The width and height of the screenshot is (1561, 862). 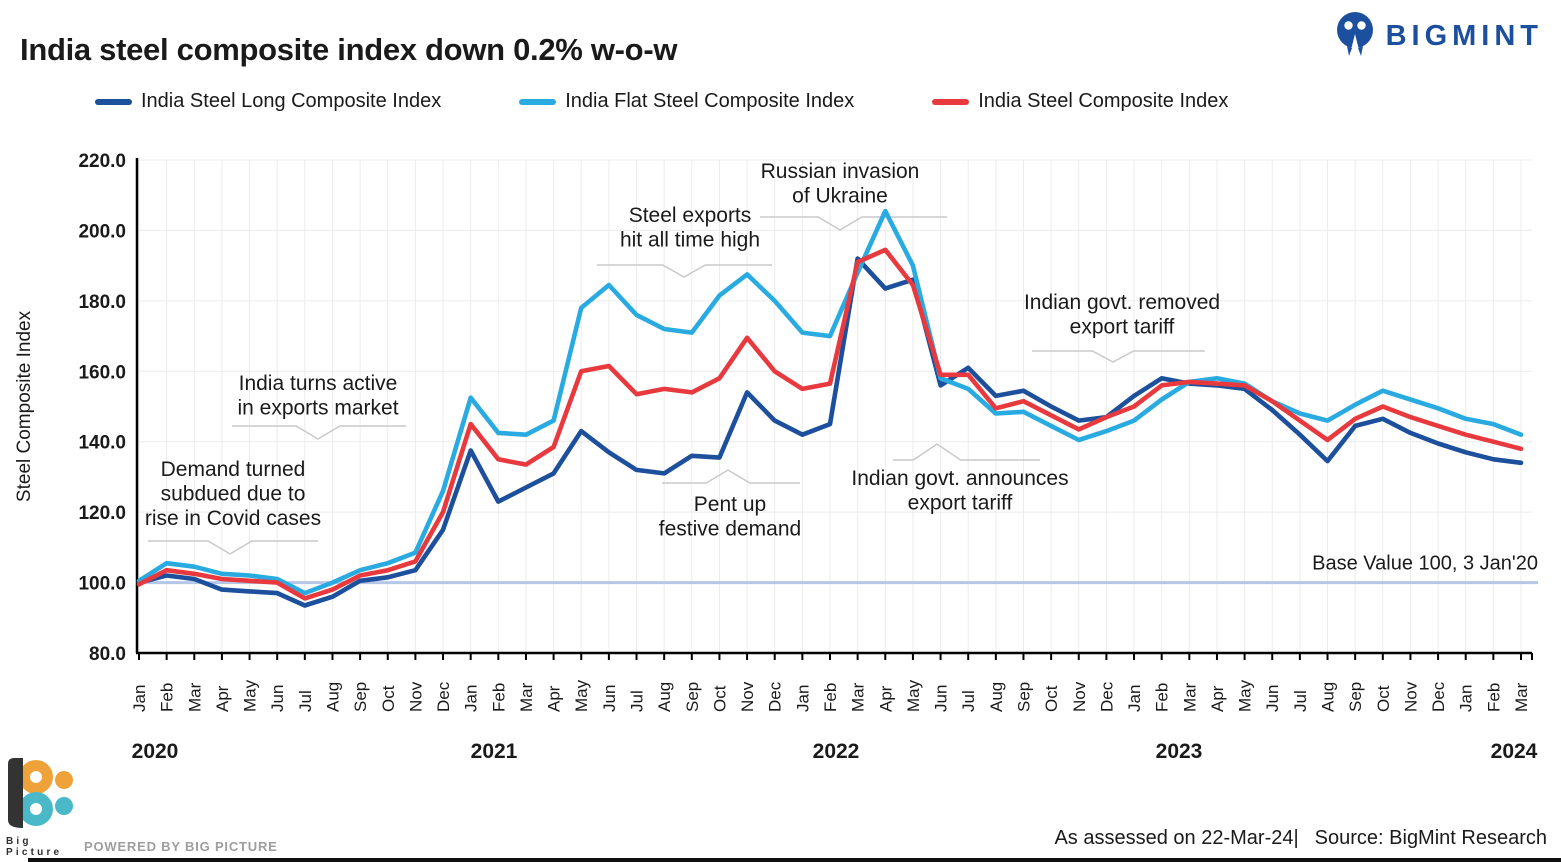 What do you see at coordinates (853, 223) in the screenshot?
I see `annotation-callout-russia-ukraine` at bounding box center [853, 223].